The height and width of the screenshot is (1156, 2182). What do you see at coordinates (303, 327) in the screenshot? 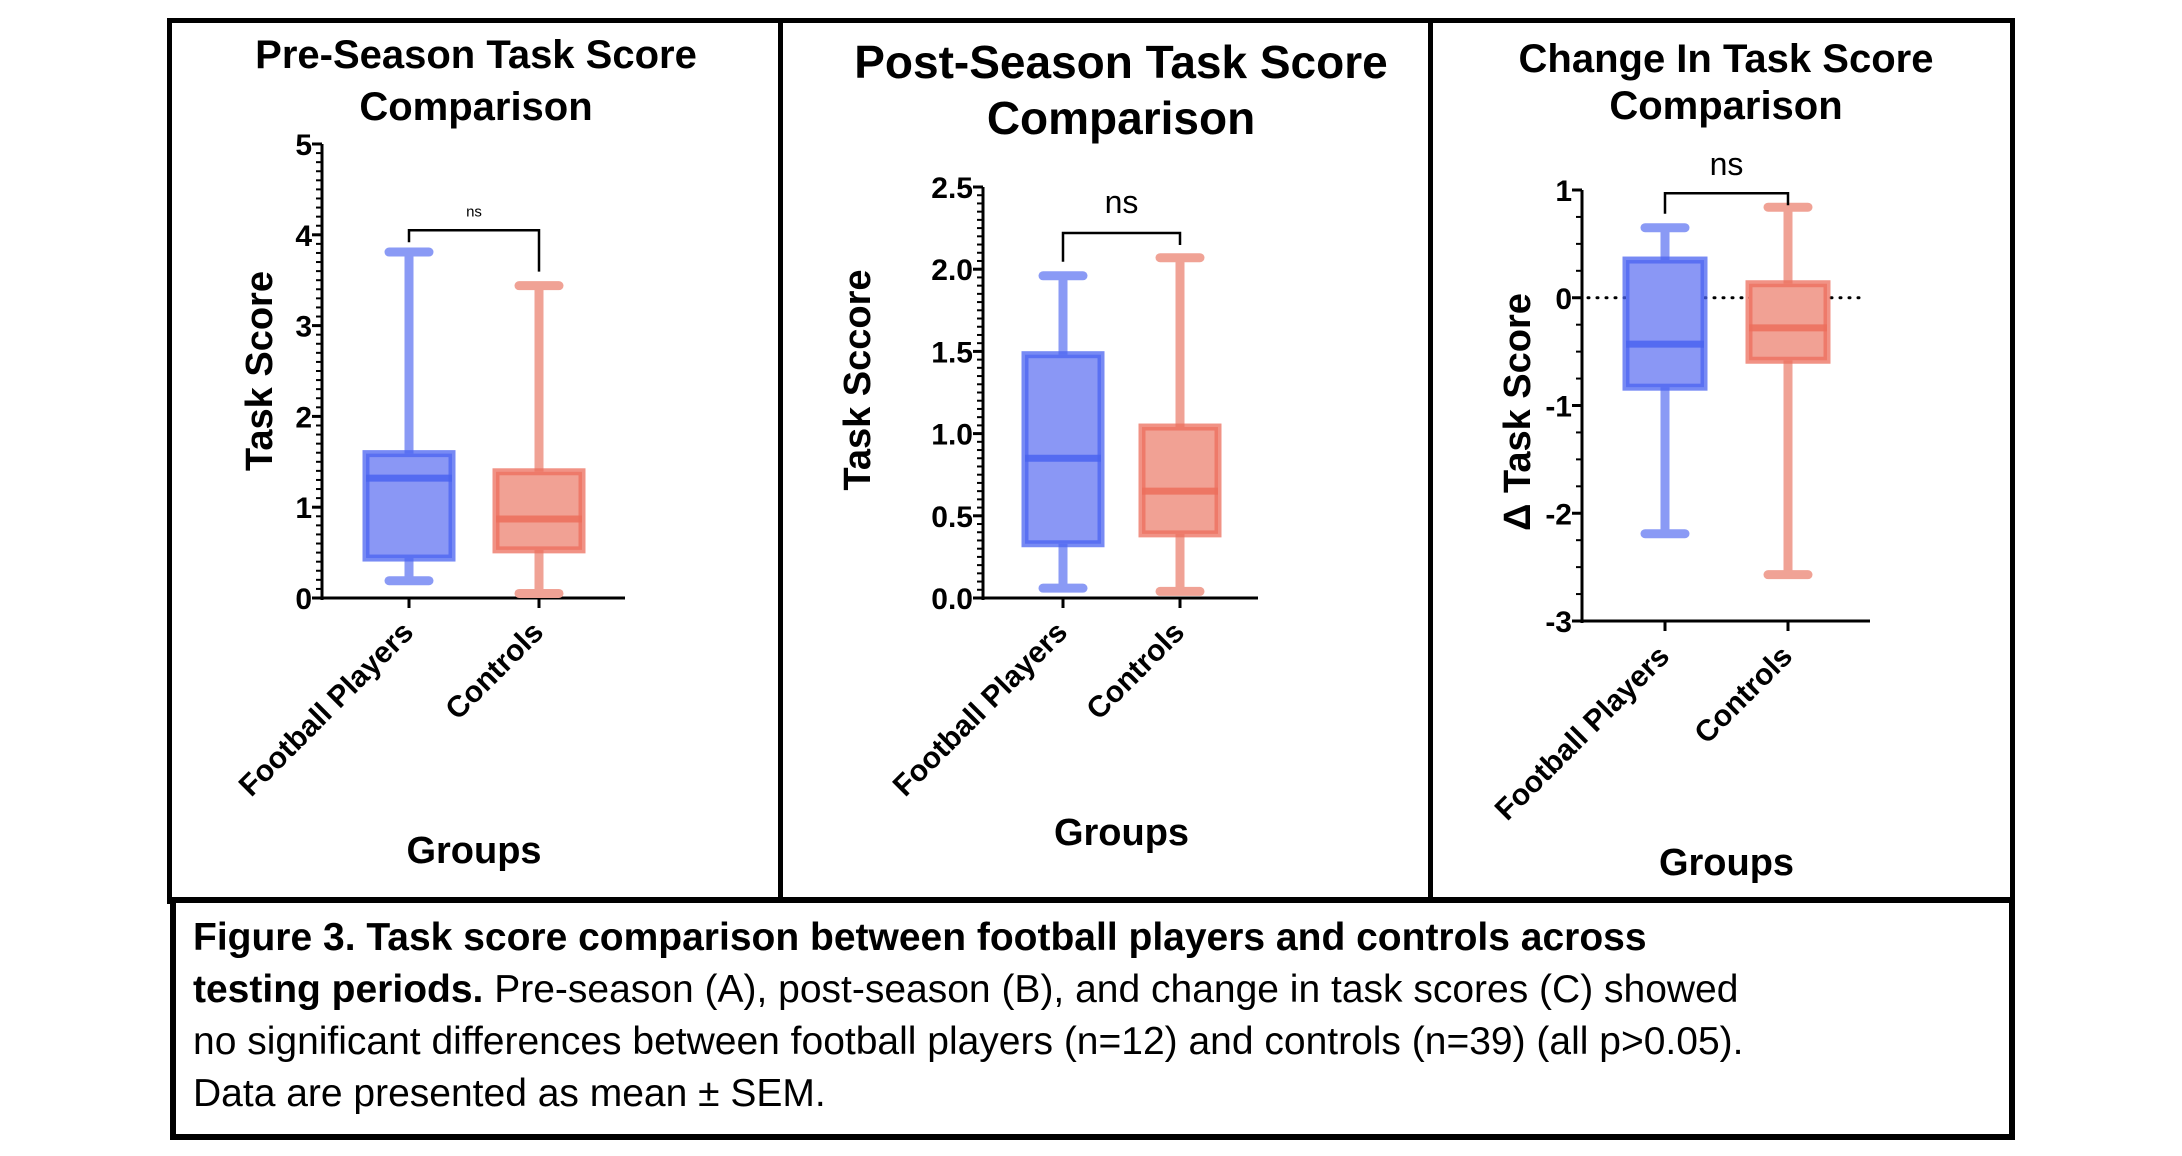
I see `y-tick-label: 3` at bounding box center [303, 327].